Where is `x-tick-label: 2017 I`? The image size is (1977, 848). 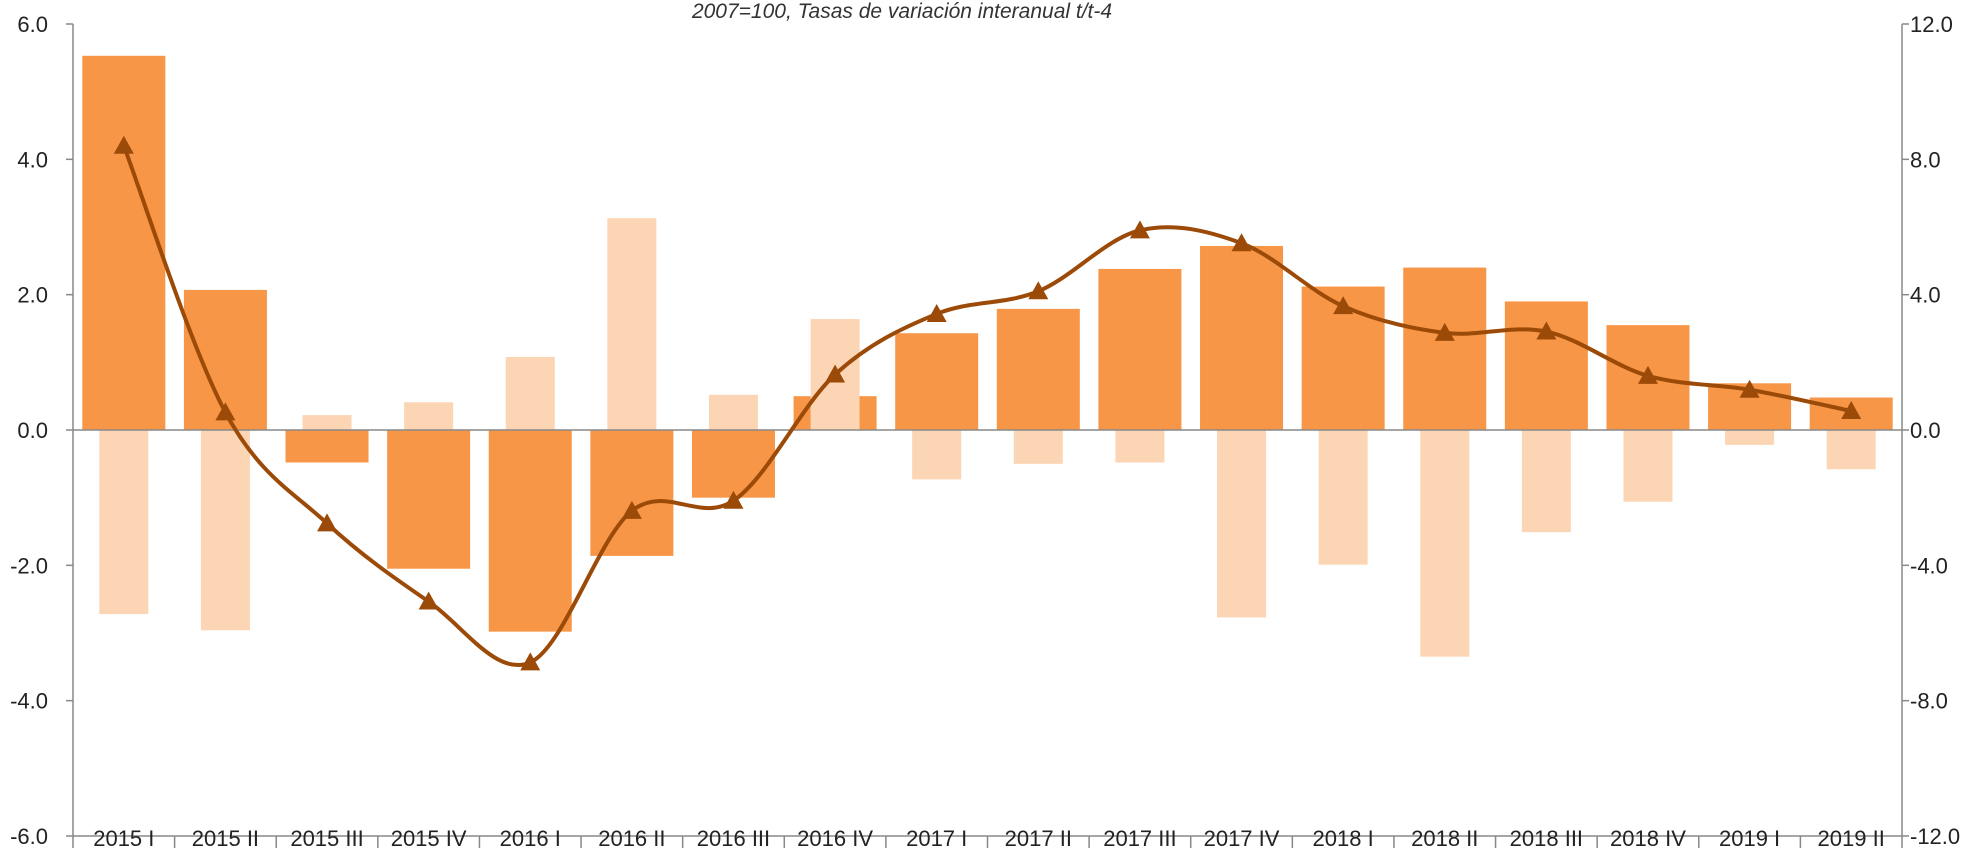 x-tick-label: 2017 I is located at coordinates (936, 837).